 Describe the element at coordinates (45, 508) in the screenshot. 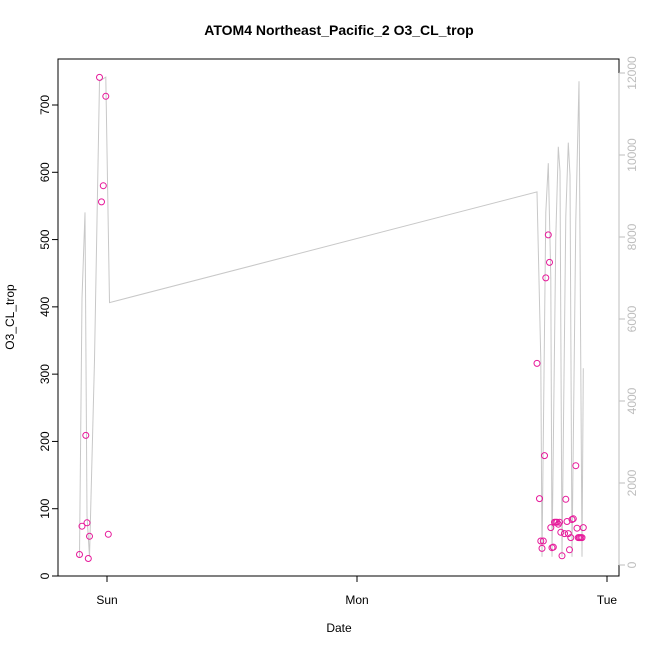

I see `y-tick-label: 100` at that location.